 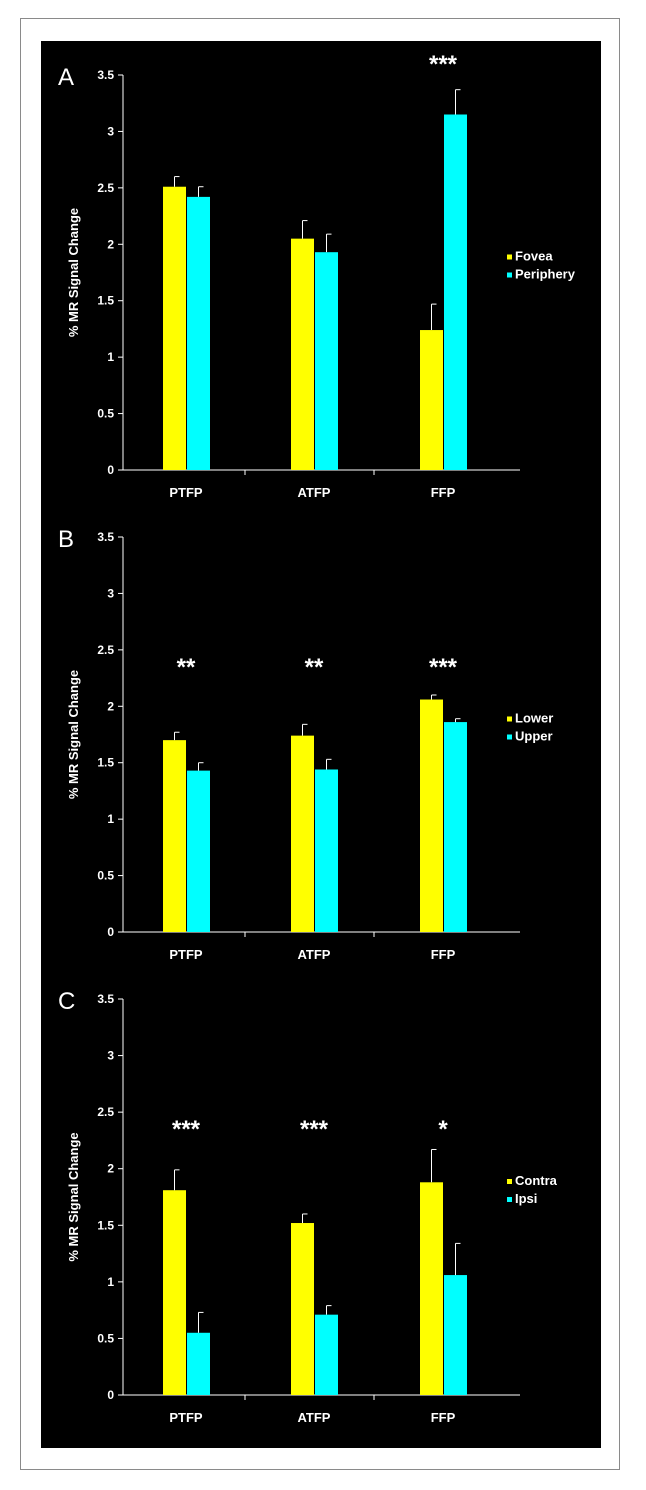 What do you see at coordinates (545, 274) in the screenshot?
I see `legend-label: Periphery` at bounding box center [545, 274].